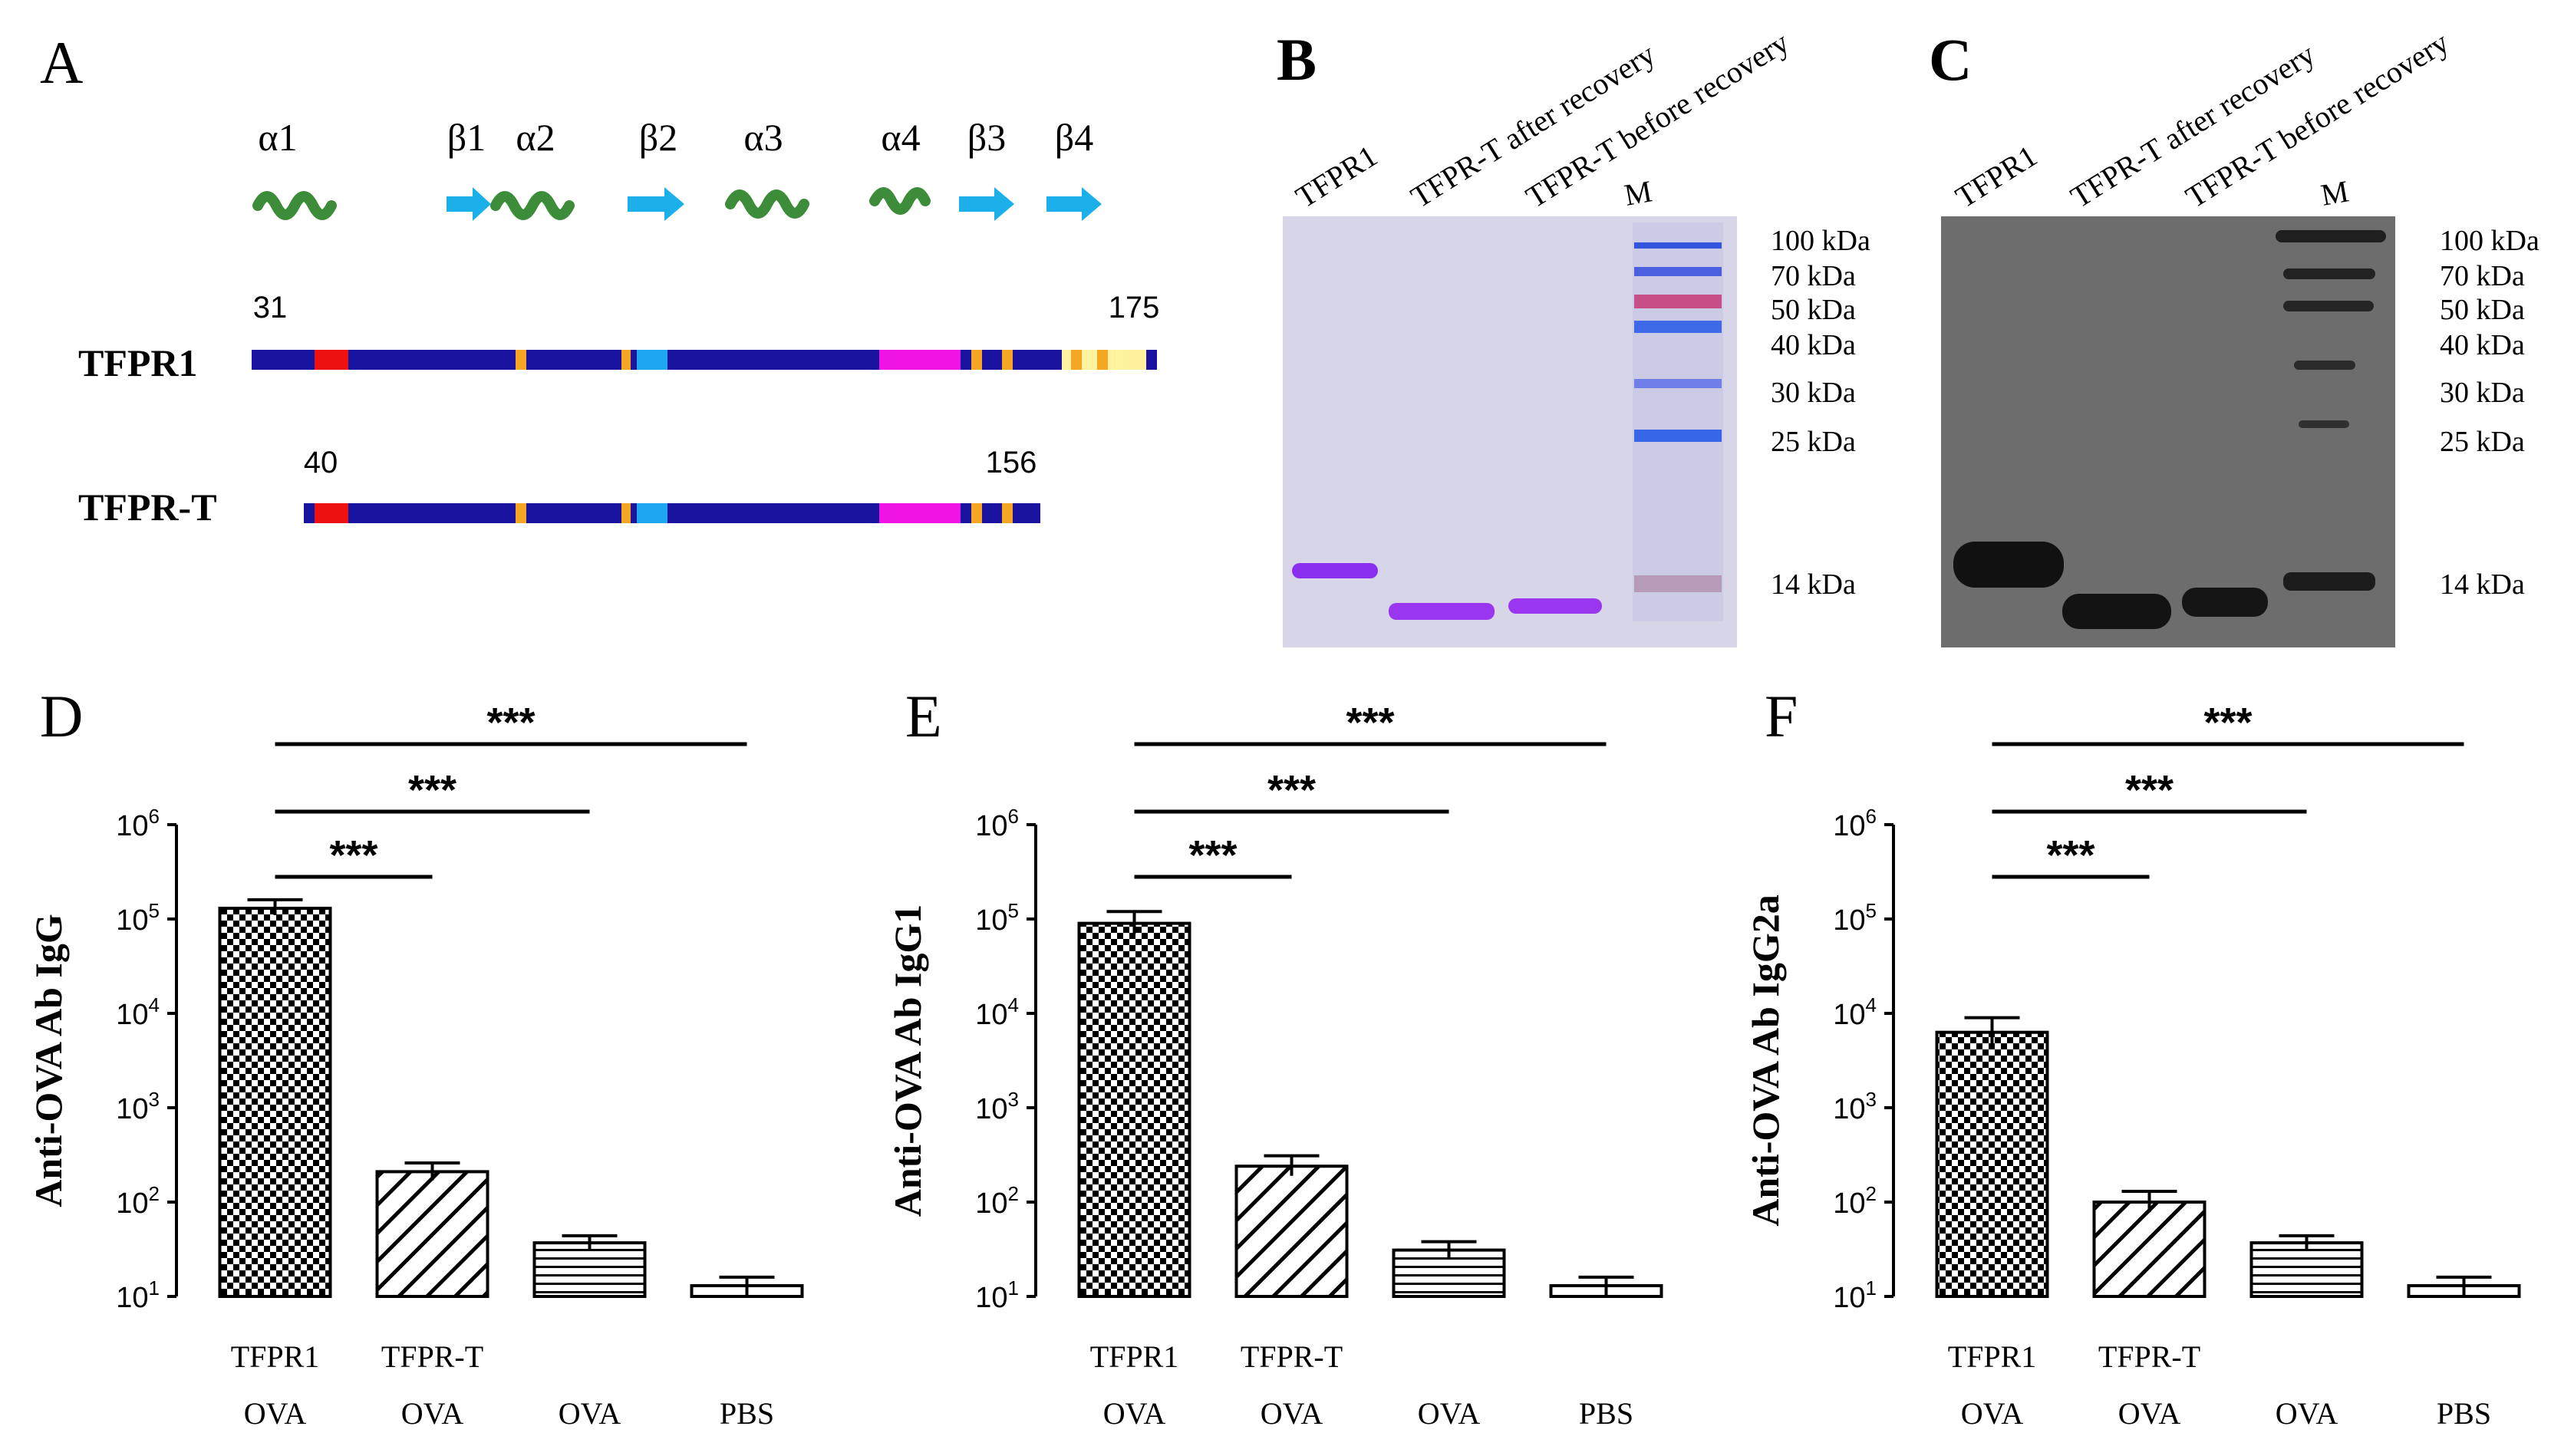 The image size is (2574, 1456). What do you see at coordinates (900, 201) in the screenshot?
I see `helix-alpha4-icon` at bounding box center [900, 201].